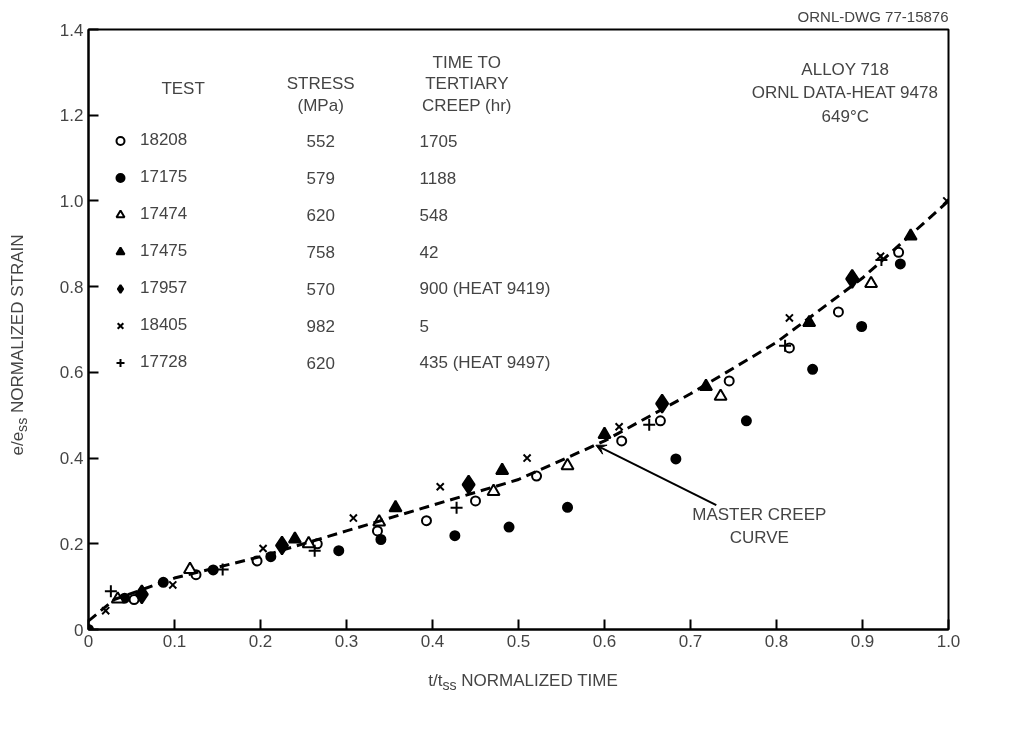  I want to click on annotation: MASTER CREEP CURVE, so click(759, 526).